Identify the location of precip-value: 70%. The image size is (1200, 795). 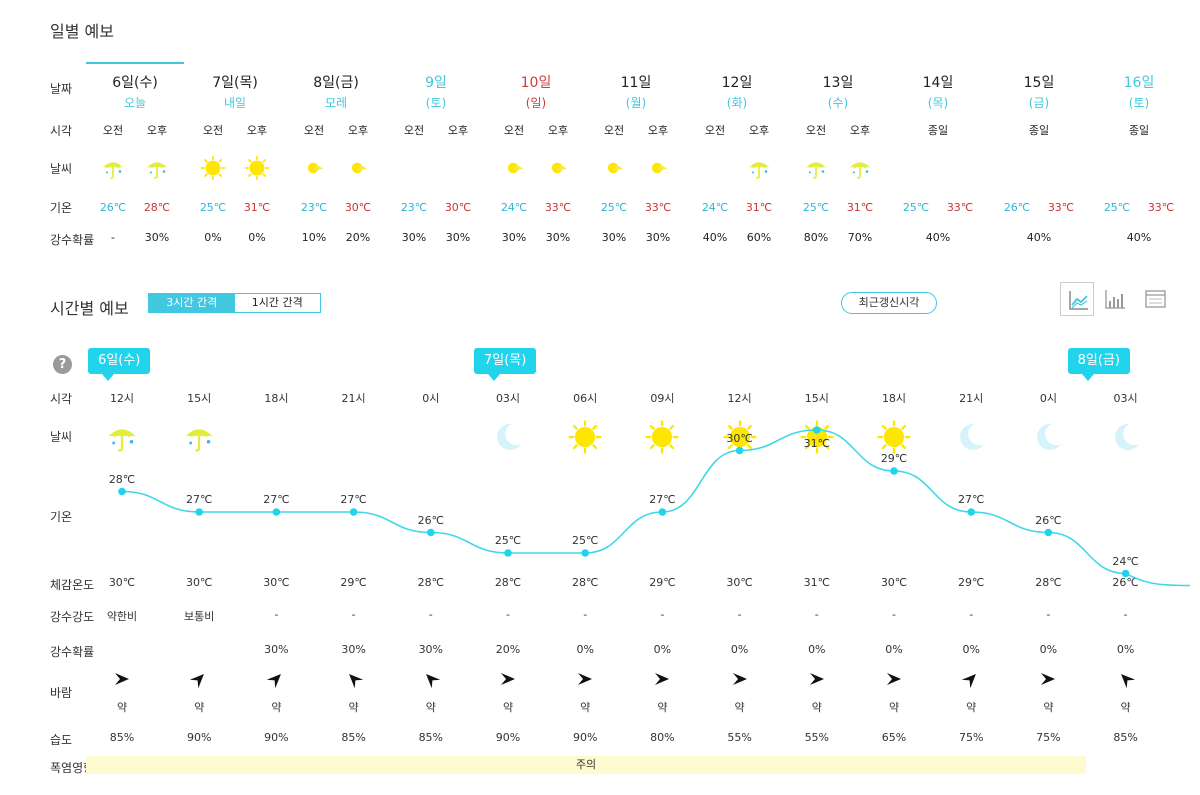
(860, 237).